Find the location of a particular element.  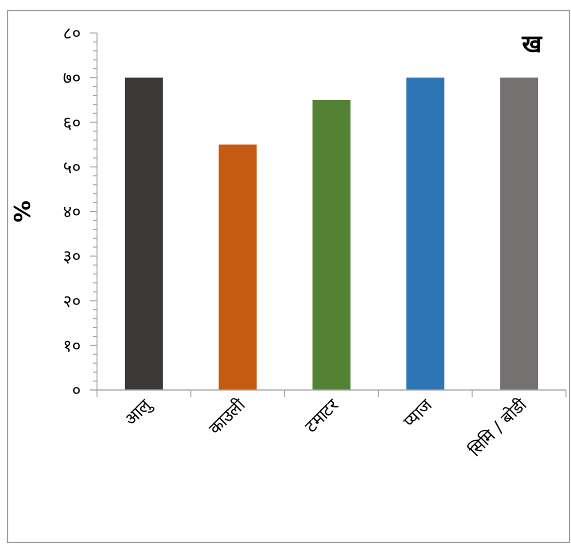

y-tick-label: ३० is located at coordinates (72, 257).